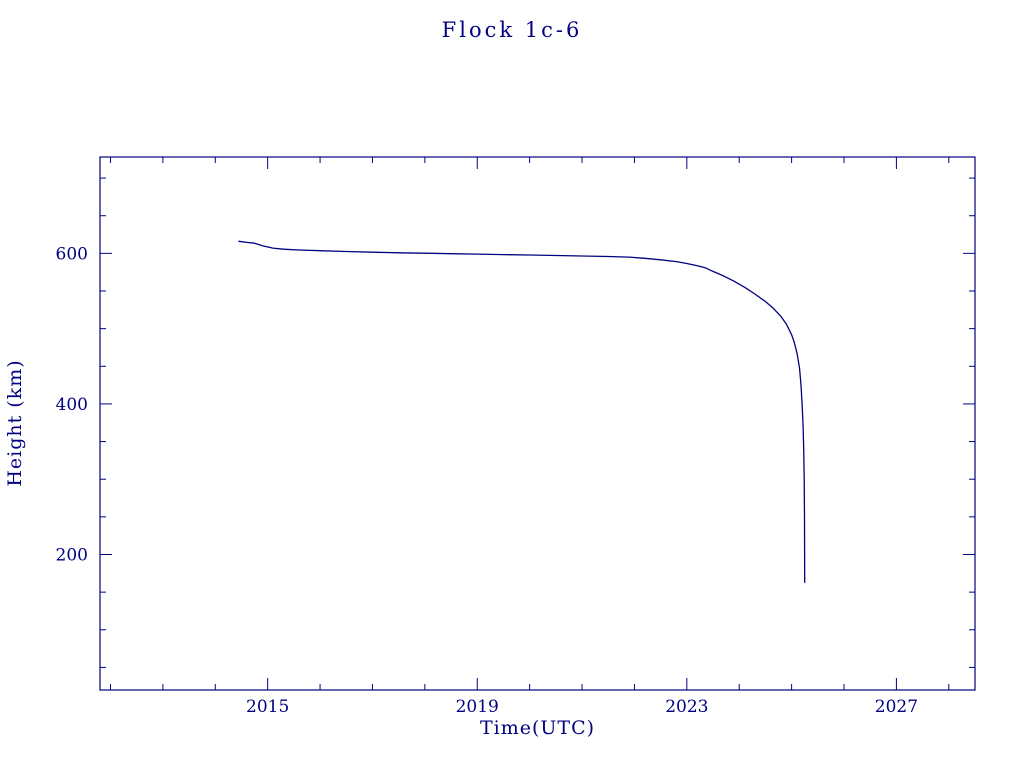  What do you see at coordinates (537, 728) in the screenshot?
I see `x-axis-label: Time(UTC)` at bounding box center [537, 728].